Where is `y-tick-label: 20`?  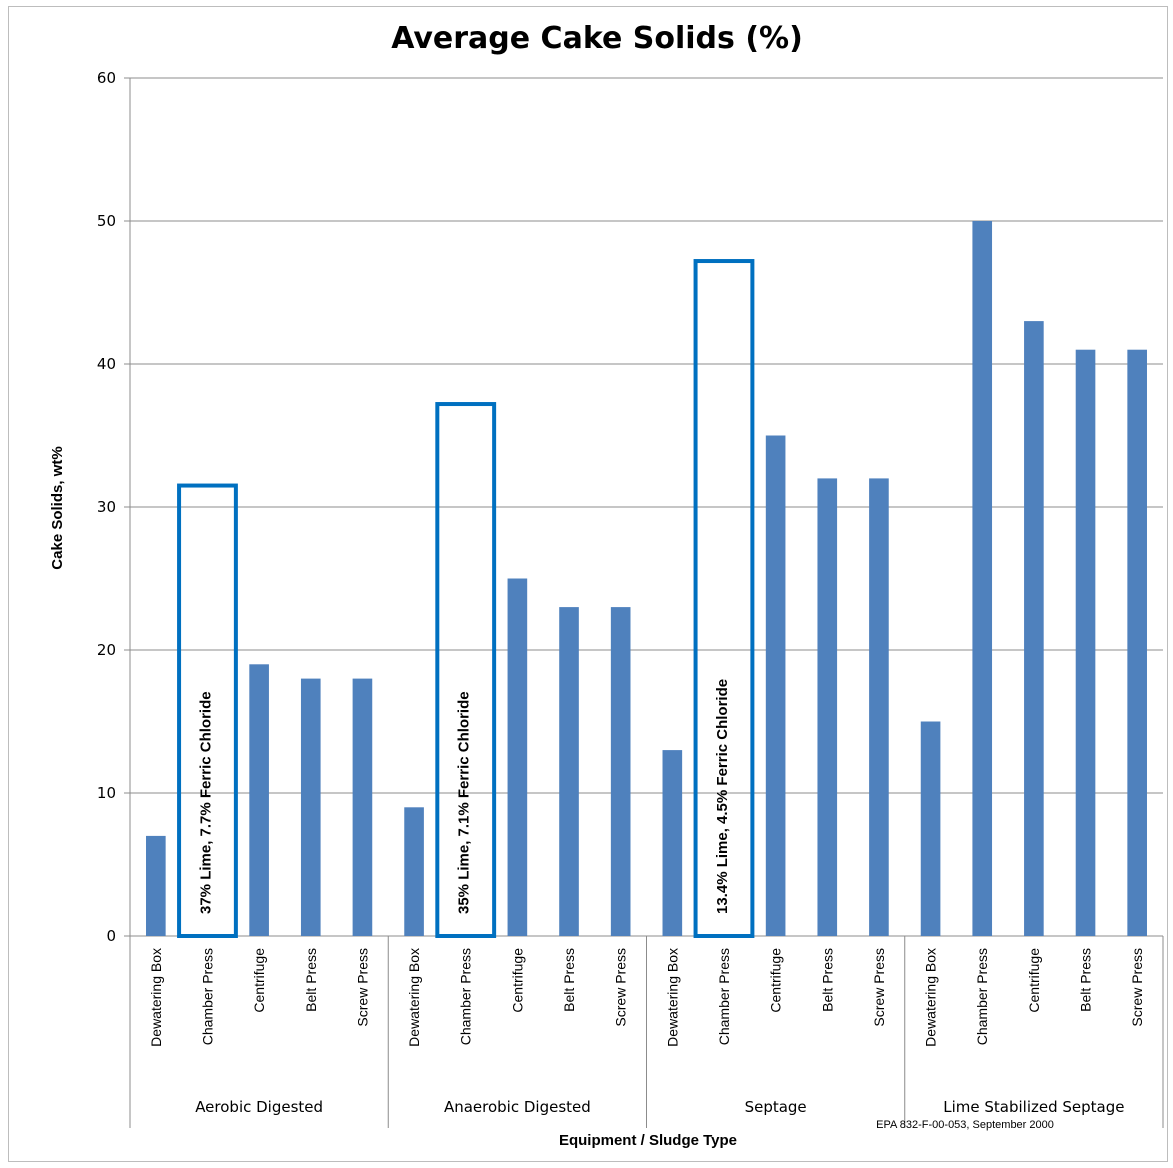 y-tick-label: 20 is located at coordinates (106, 650).